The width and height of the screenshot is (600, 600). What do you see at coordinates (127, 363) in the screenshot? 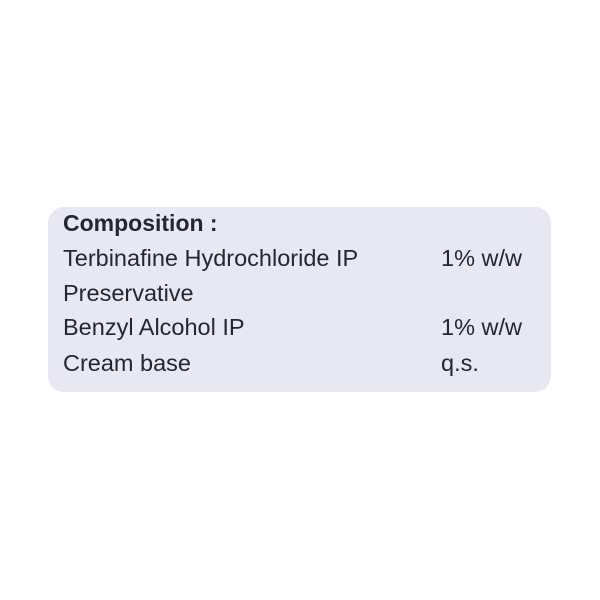
I see `ingredient-name: Cream base` at bounding box center [127, 363].